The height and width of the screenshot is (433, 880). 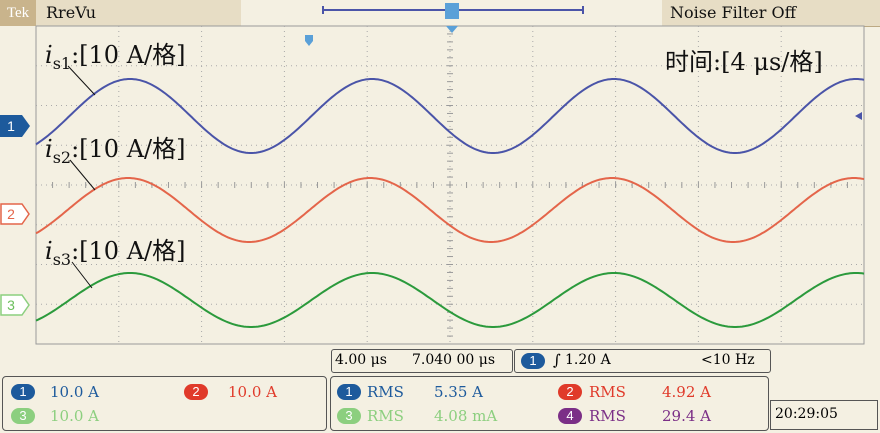 I want to click on trigger-position-marker, so click(x=309, y=40).